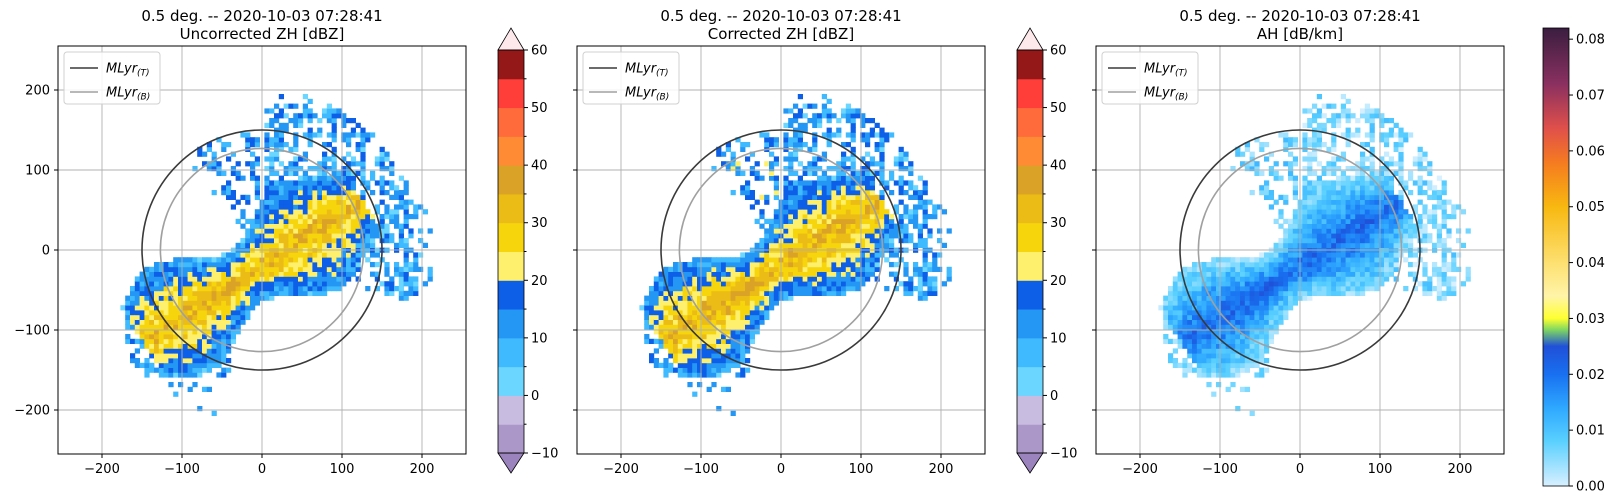  I want to click on panel-title-line1: 0.5 deg. -- 2020-10-03 07:28:41, so click(780, 16).